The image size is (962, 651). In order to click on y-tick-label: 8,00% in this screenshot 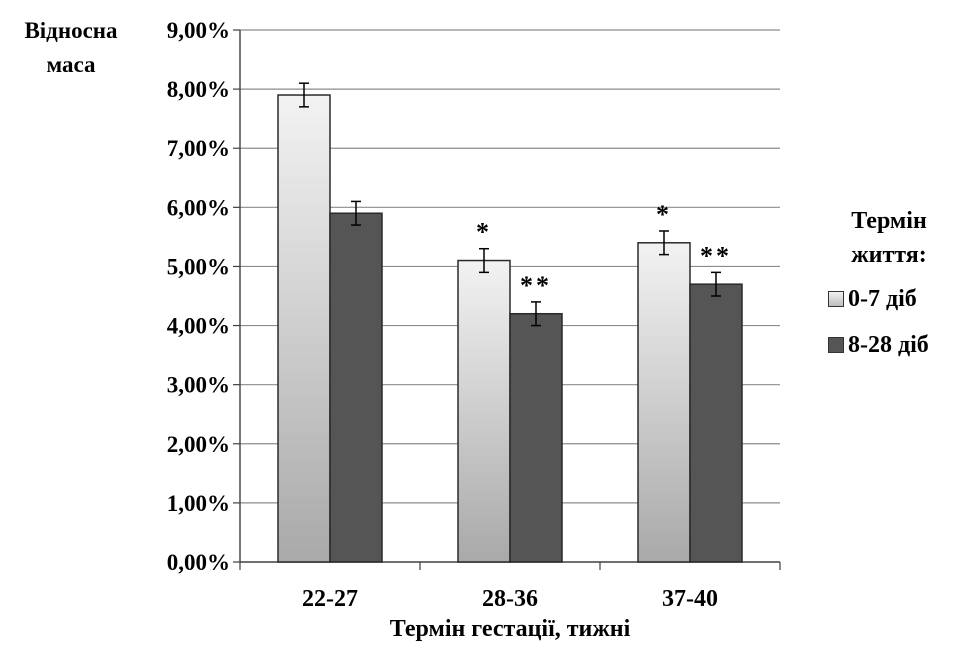, I will do `click(198, 89)`.